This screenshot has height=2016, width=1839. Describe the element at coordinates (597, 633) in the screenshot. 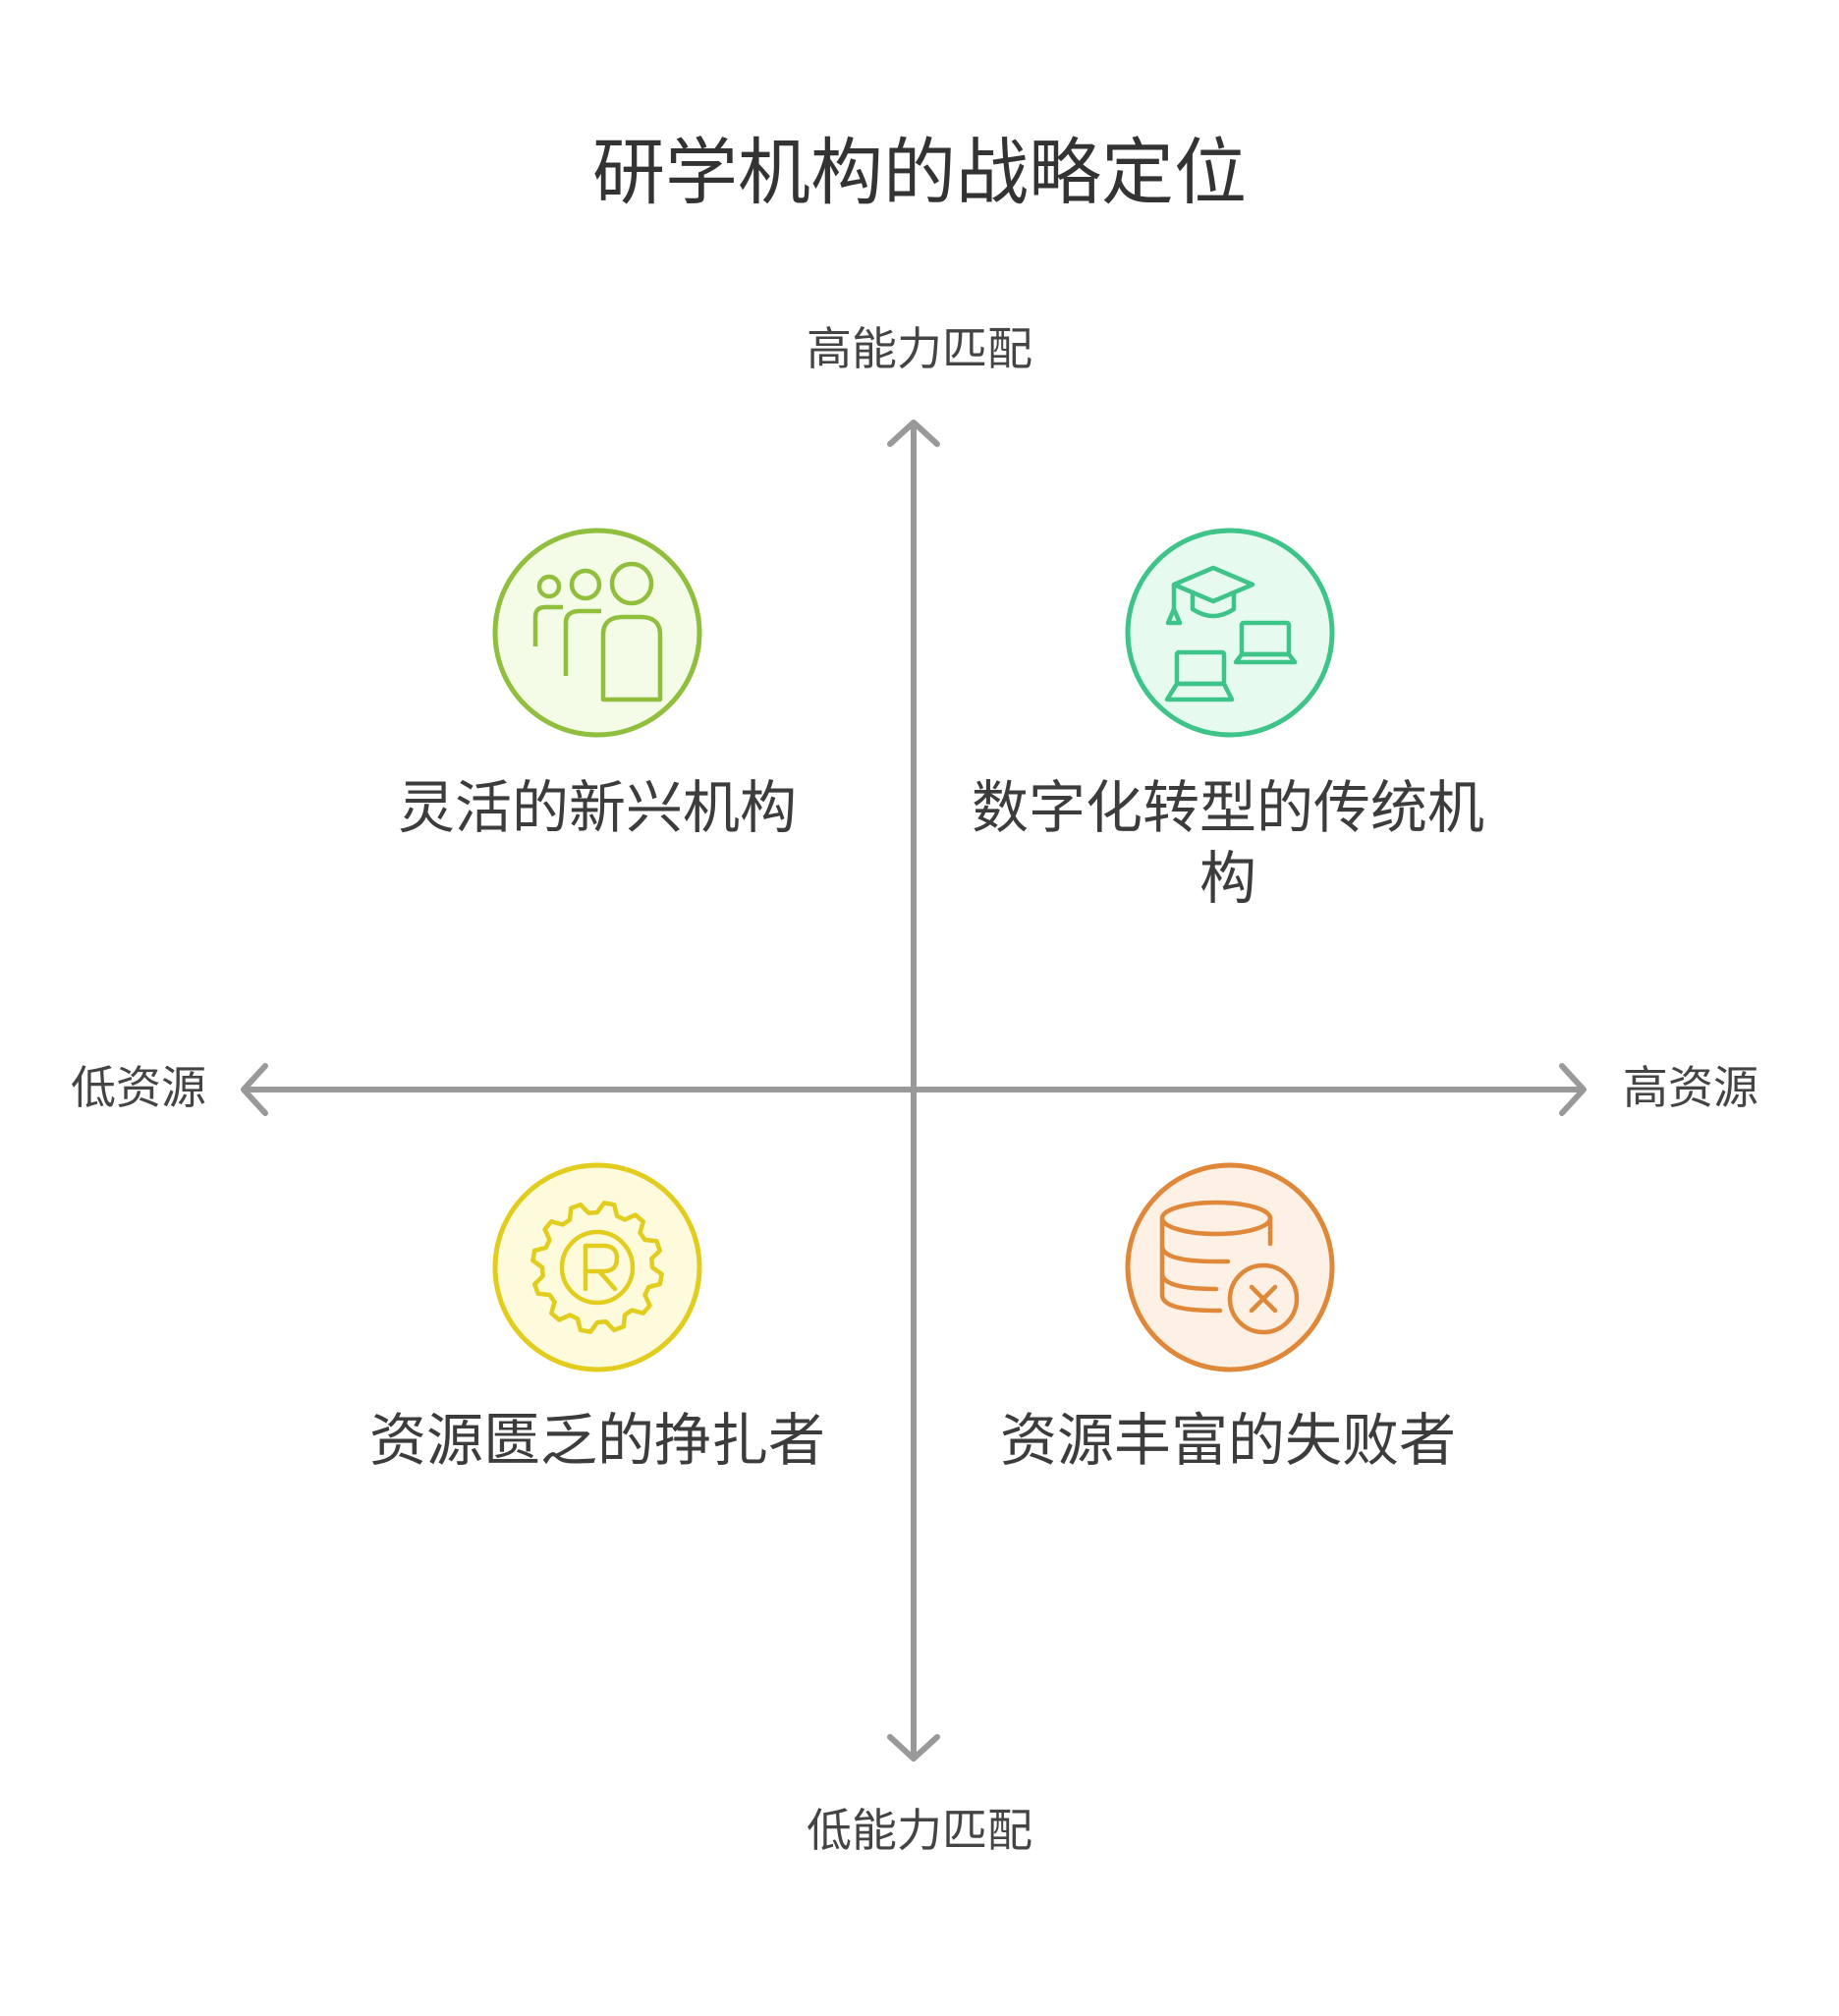

I see `people-group-icon` at that location.